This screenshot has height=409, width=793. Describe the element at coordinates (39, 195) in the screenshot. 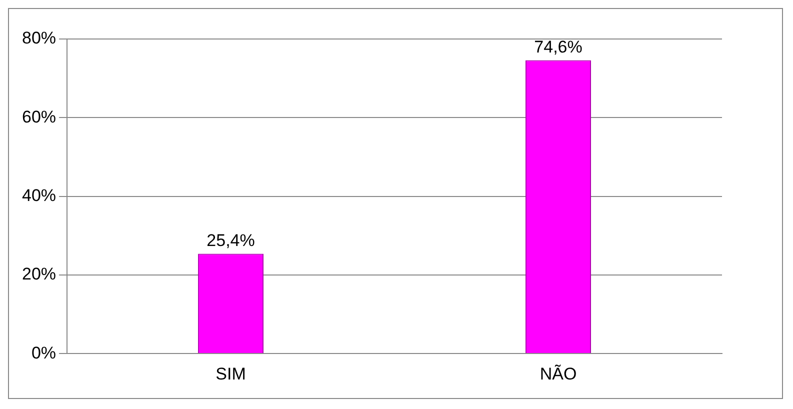

I see `y-tick-label: 40%` at that location.